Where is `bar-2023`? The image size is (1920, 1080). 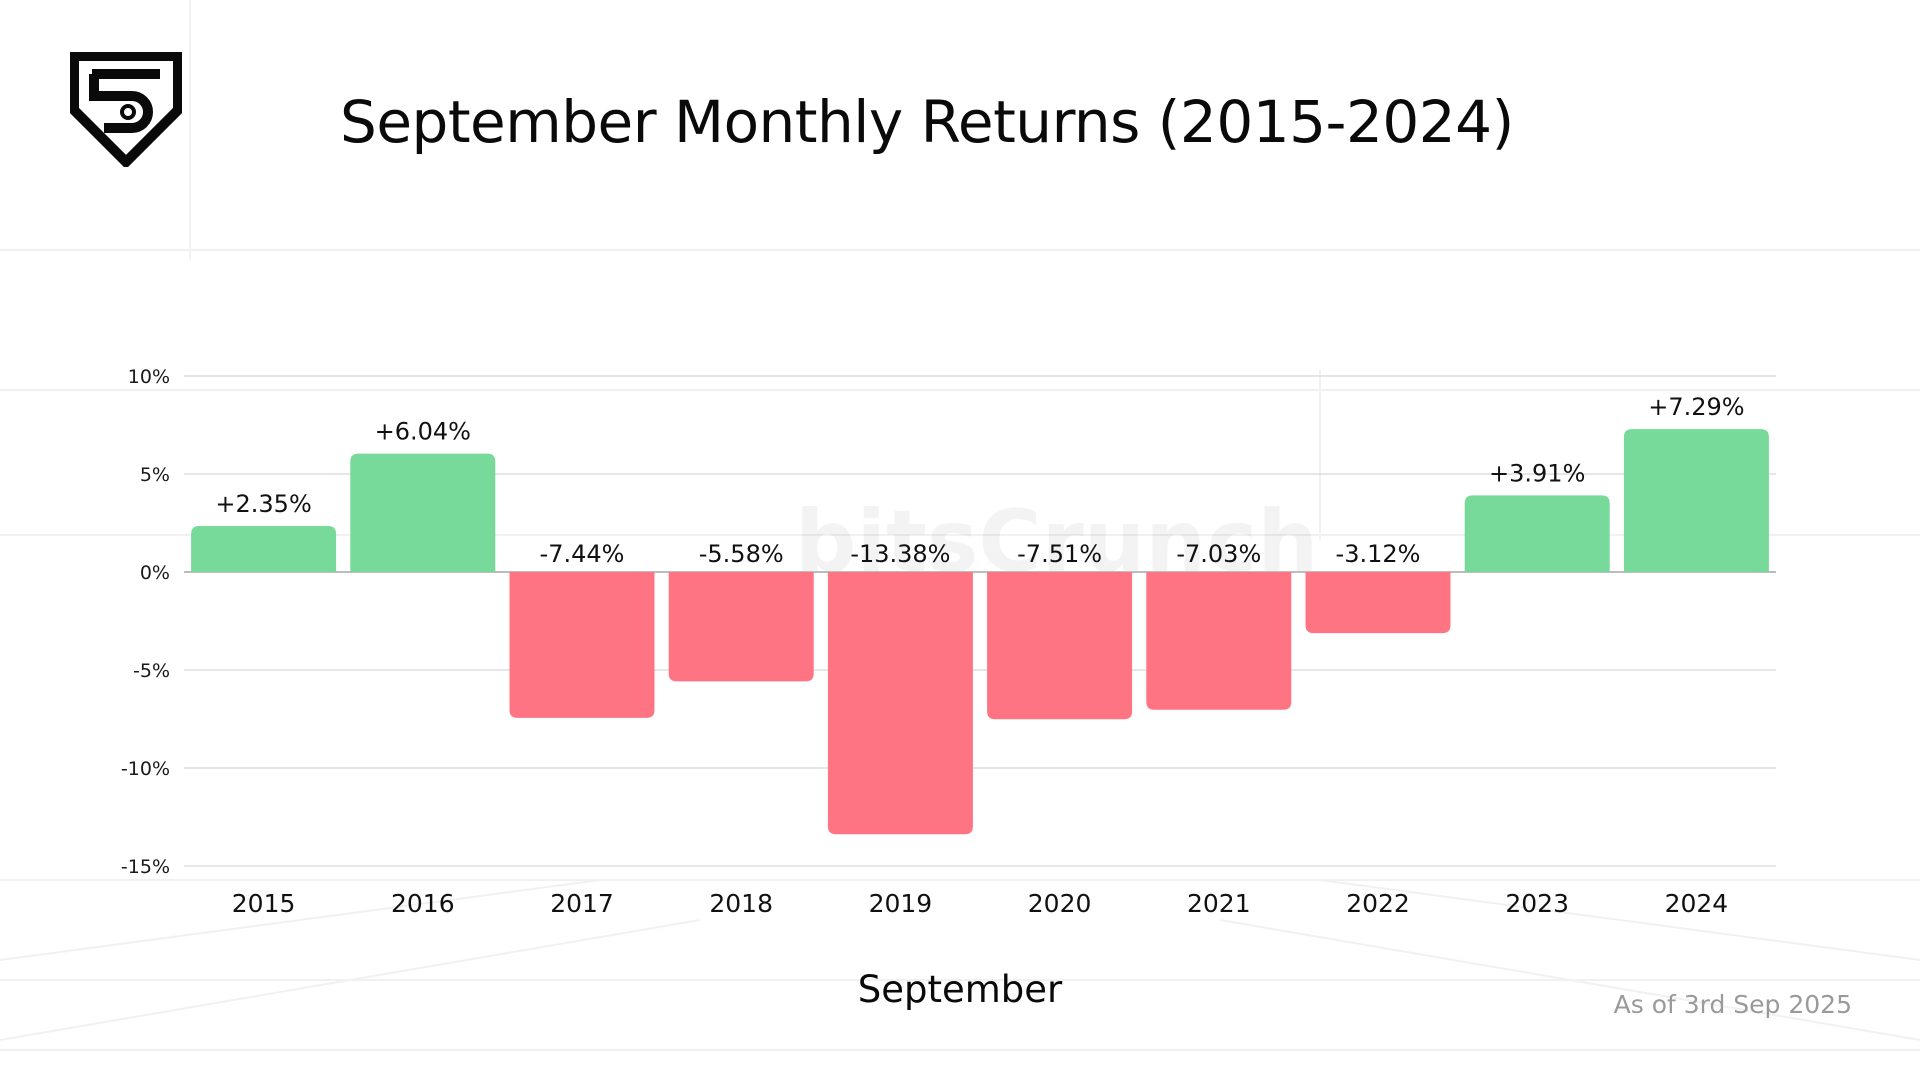 bar-2023 is located at coordinates (1537, 533).